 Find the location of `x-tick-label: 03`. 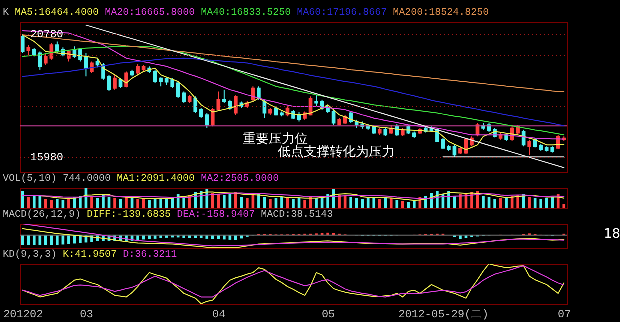

x-tick-label: 03 is located at coordinates (87, 316).